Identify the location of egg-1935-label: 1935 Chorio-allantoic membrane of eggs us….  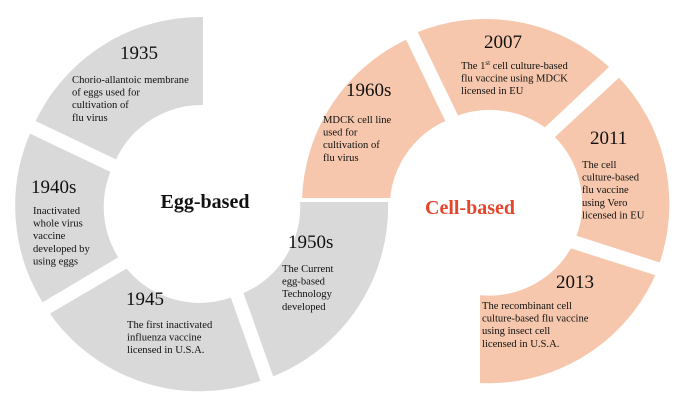
(130, 83).